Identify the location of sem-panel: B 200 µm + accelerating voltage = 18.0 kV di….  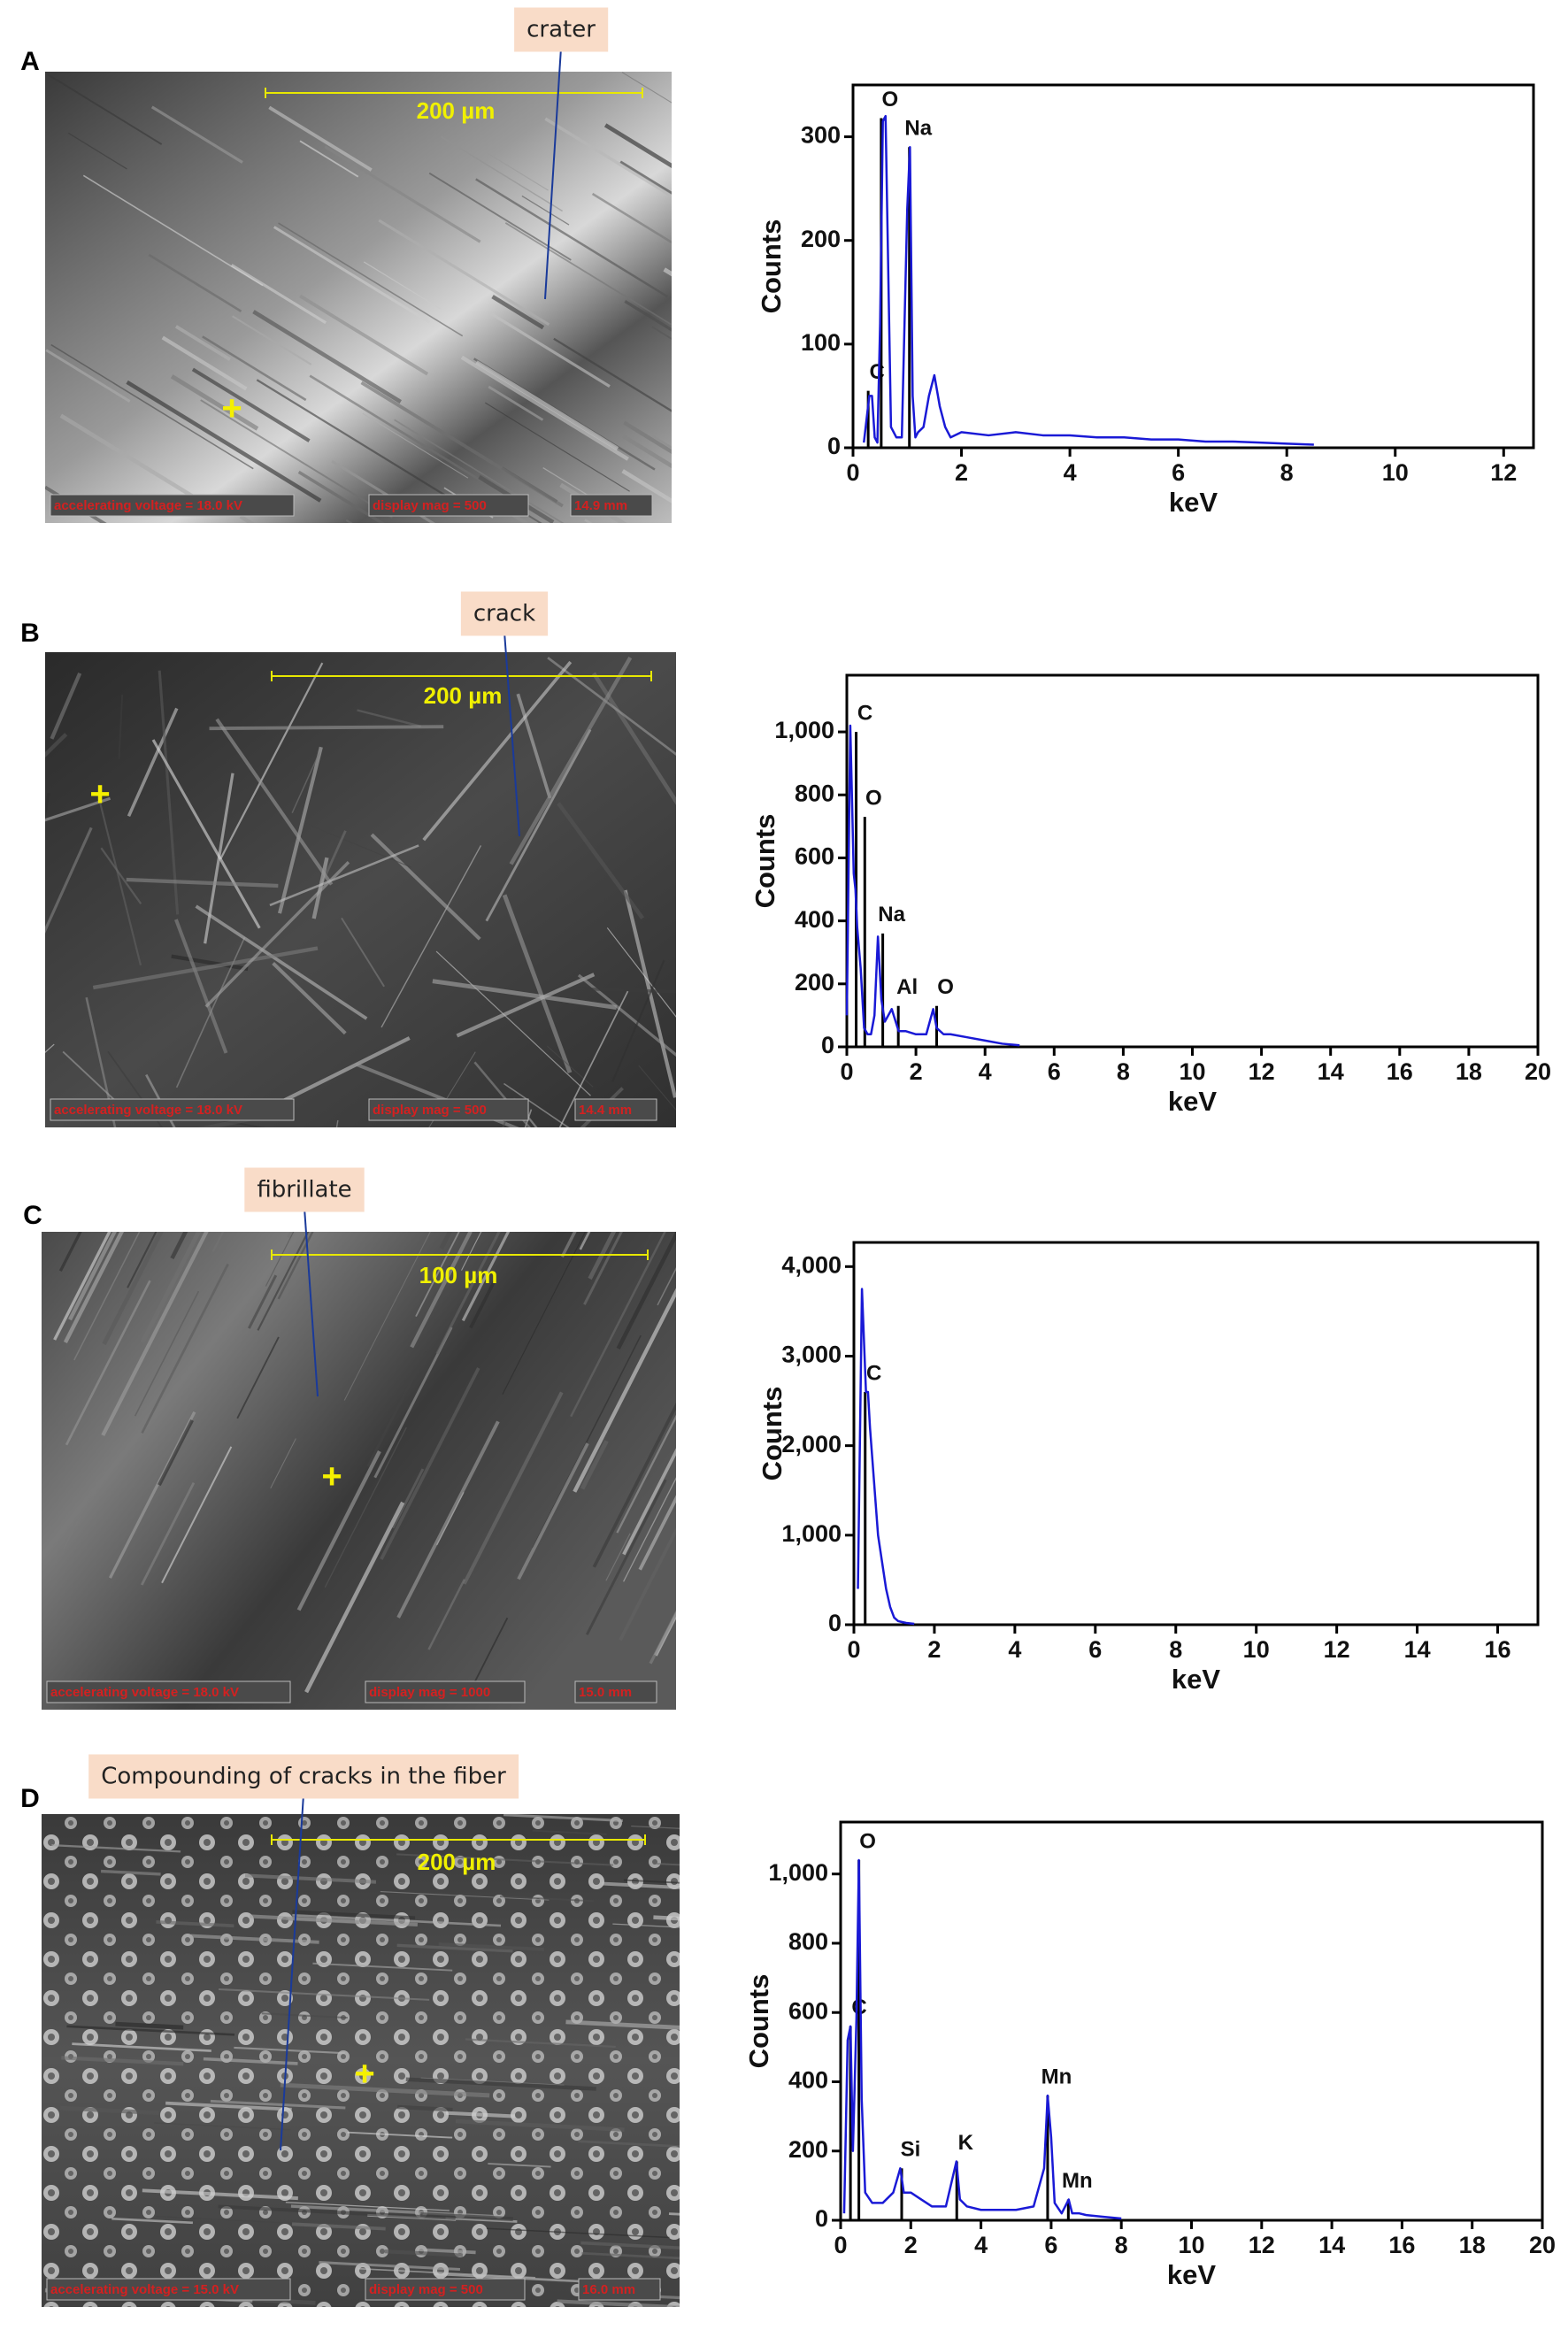
(348, 859).